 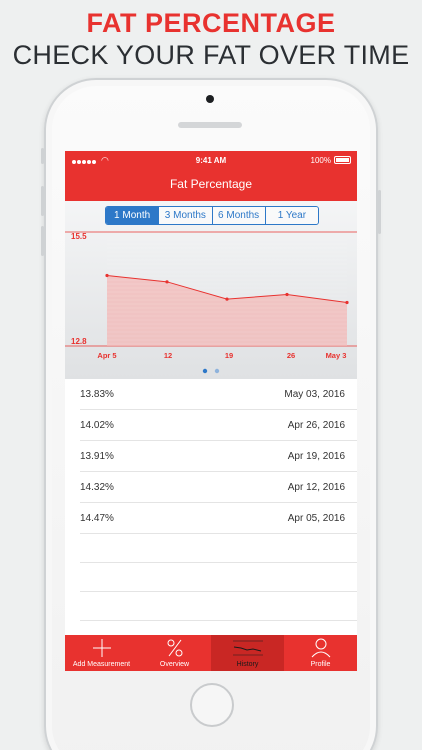 I want to click on history-percentage: 13.91%, so click(x=97, y=456).